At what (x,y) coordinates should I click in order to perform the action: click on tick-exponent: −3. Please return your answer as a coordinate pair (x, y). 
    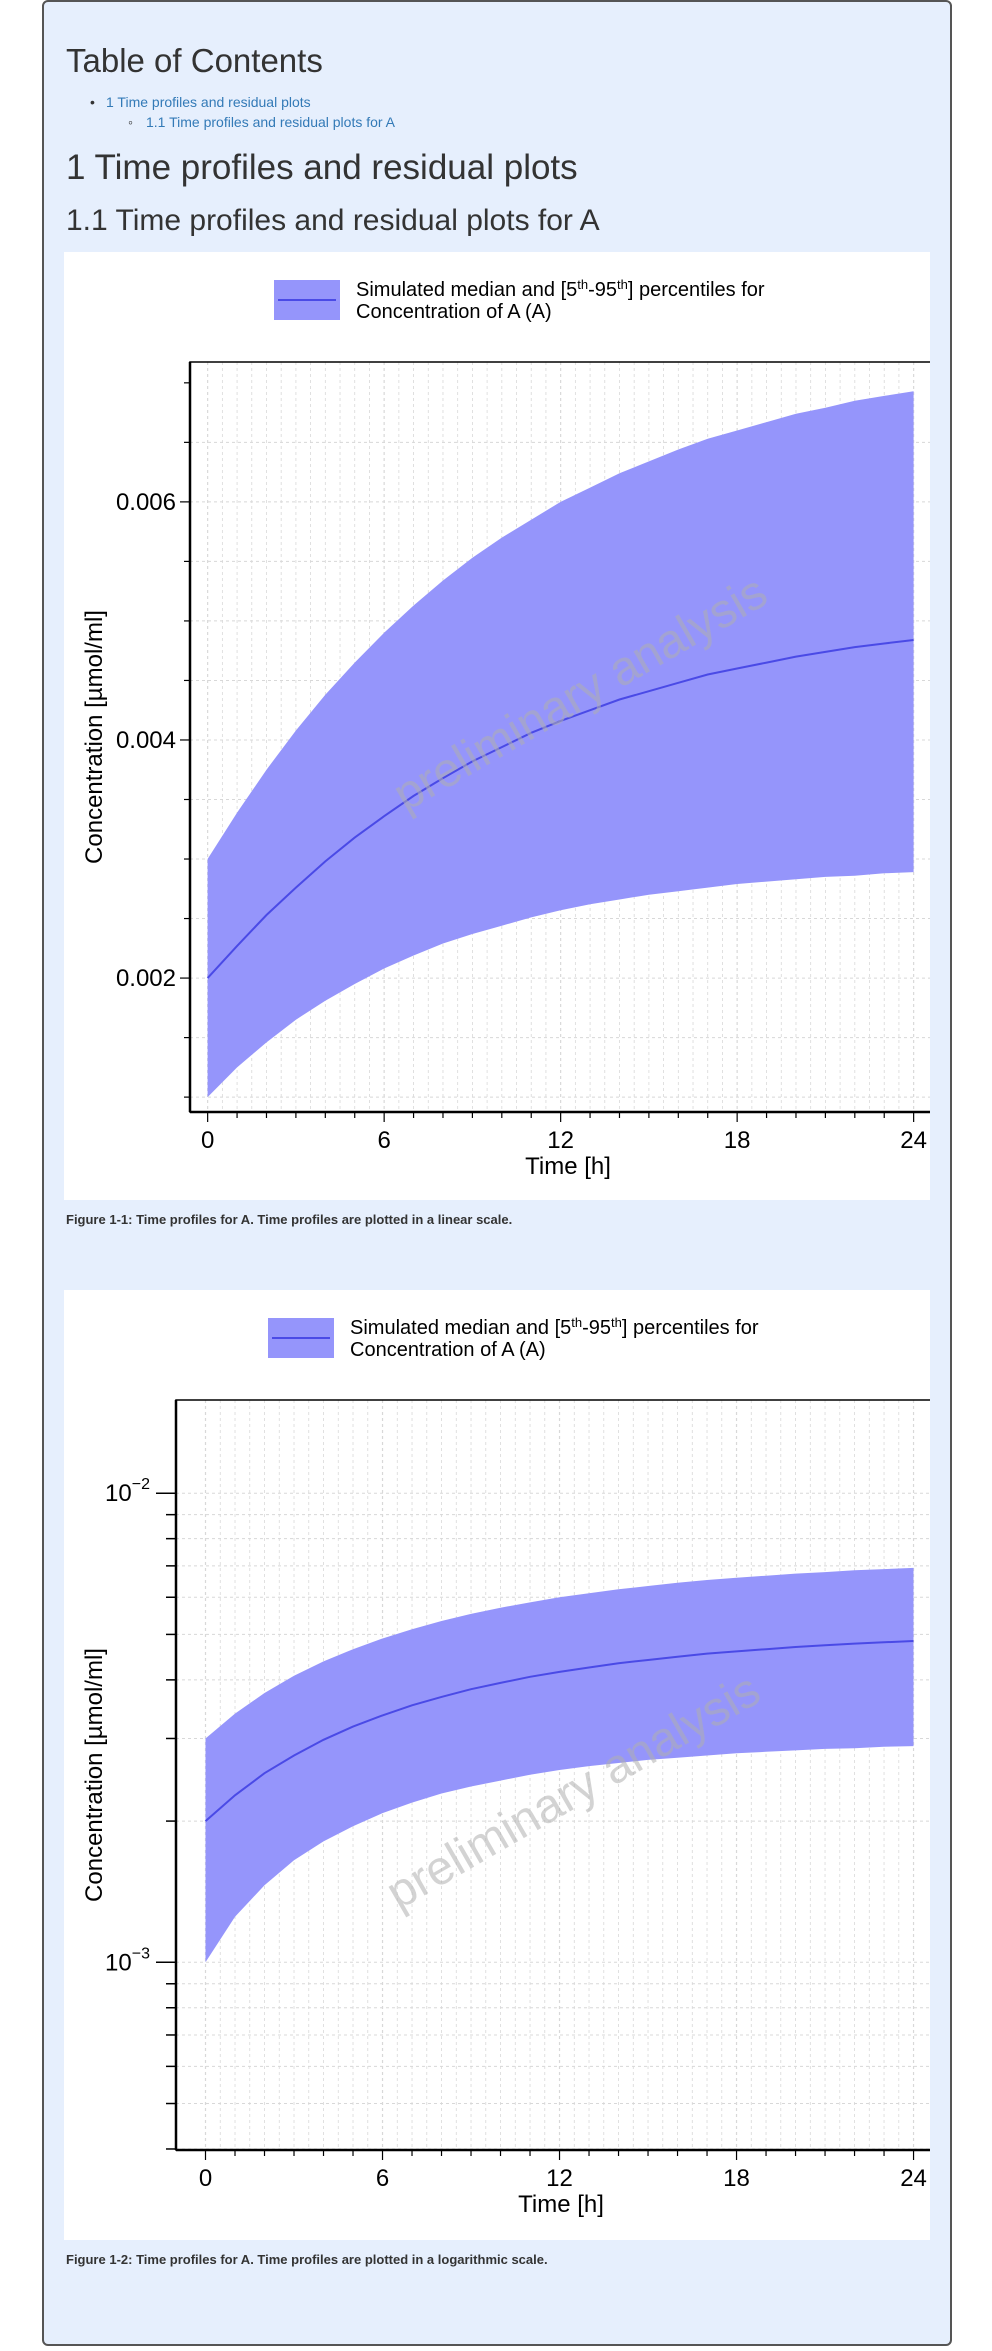
    Looking at the image, I should click on (141, 1953).